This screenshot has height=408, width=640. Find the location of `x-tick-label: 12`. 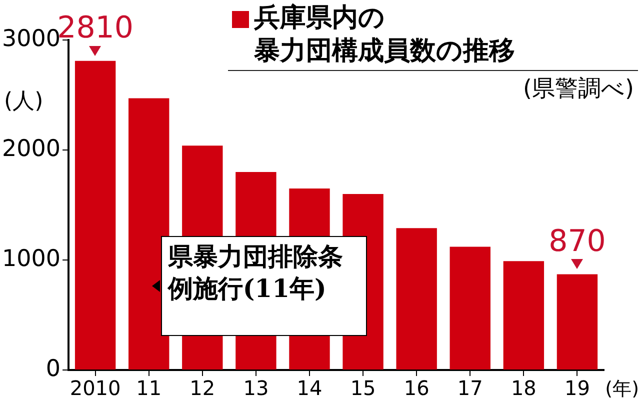

x-tick-label: 12 is located at coordinates (203, 388).